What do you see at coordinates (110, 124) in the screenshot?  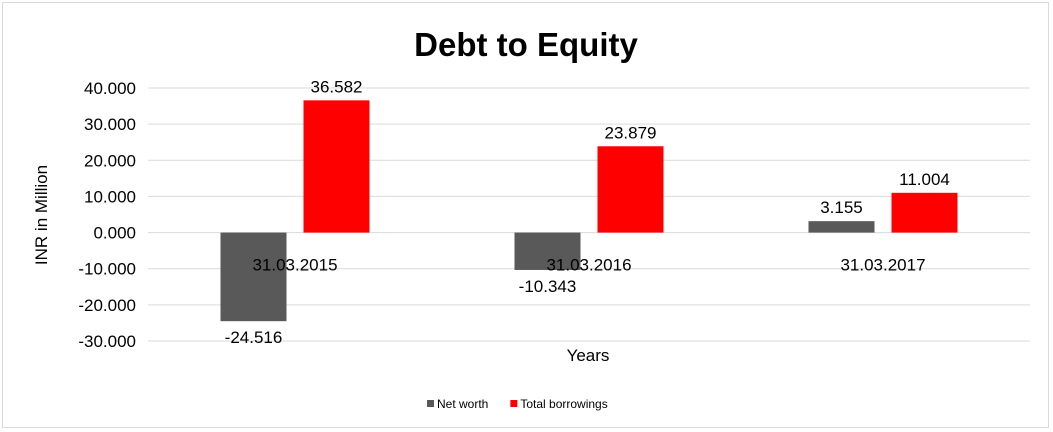 I see `y-tick-label: 30.000` at bounding box center [110, 124].